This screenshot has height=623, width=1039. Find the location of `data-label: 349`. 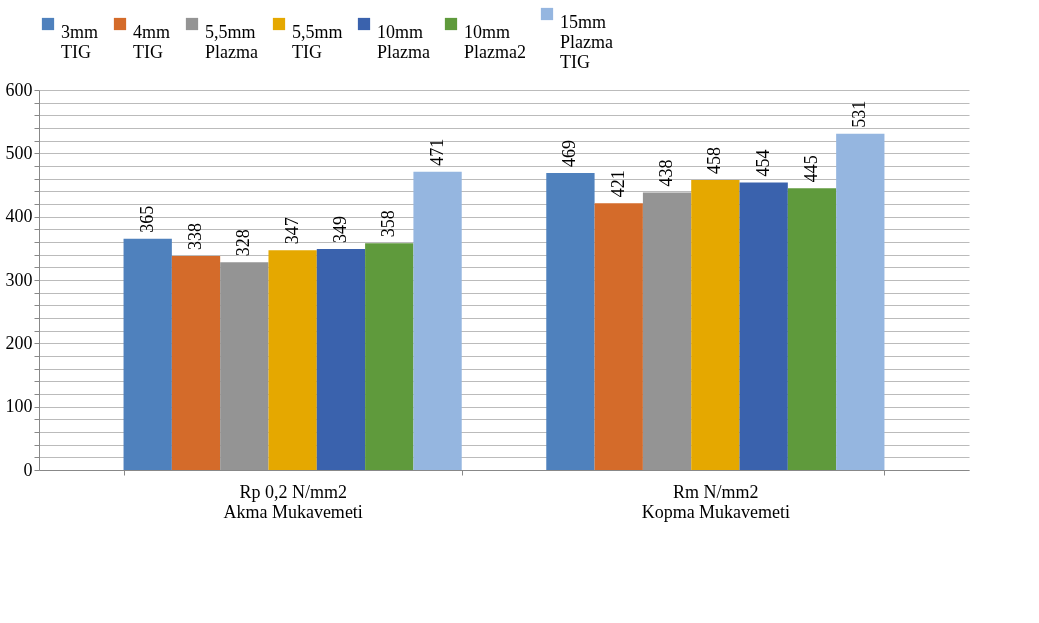

data-label: 349 is located at coordinates (339, 229).